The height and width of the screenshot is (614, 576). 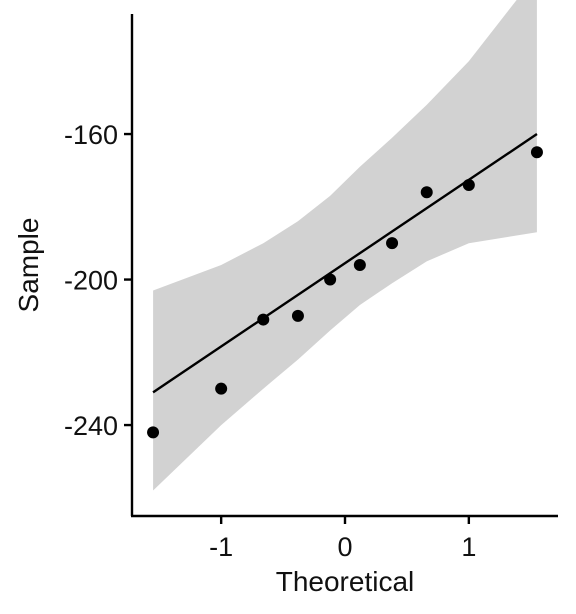 What do you see at coordinates (468, 547) in the screenshot?
I see `x-tick-label: 1` at bounding box center [468, 547].